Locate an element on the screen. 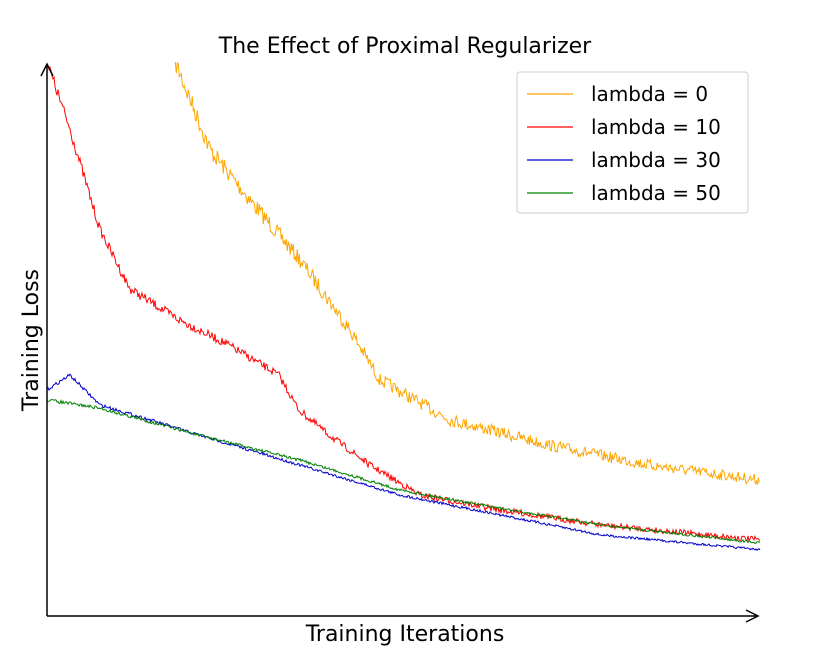 The width and height of the screenshot is (837, 658). legend-label: lambda = 10 is located at coordinates (656, 127).